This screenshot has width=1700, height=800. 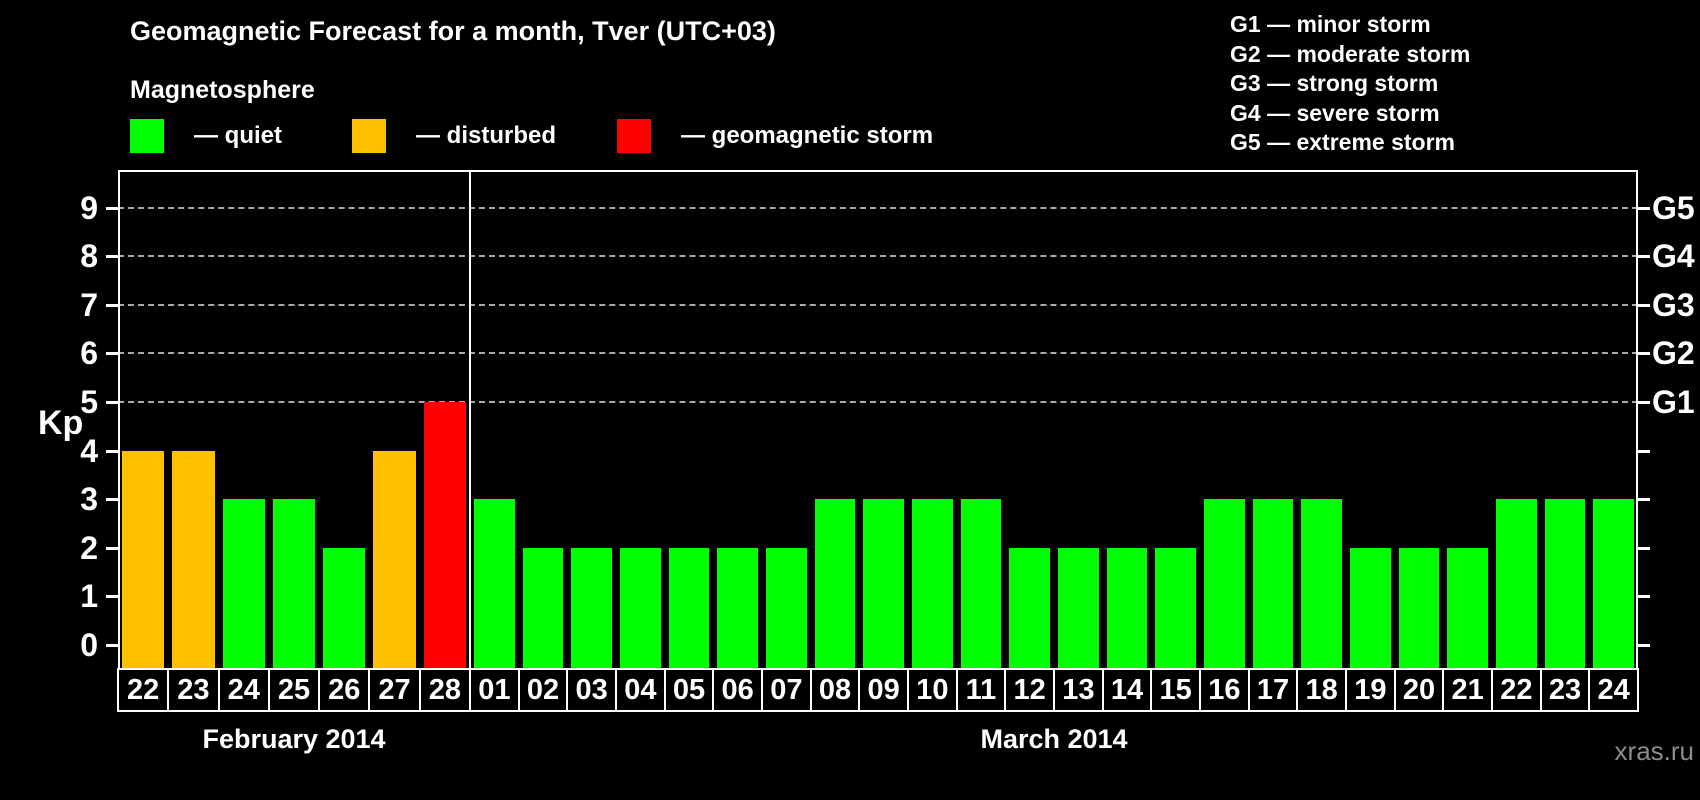 What do you see at coordinates (1342, 142) in the screenshot?
I see `g-legend-line: G5 — extreme storm` at bounding box center [1342, 142].